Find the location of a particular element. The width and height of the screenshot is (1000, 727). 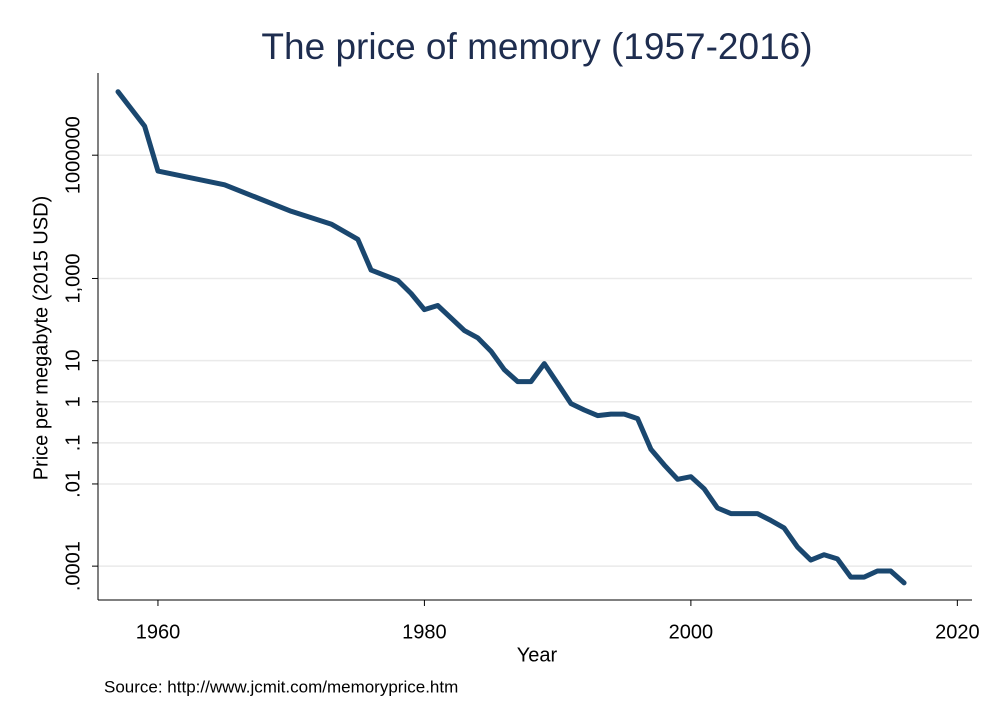

x-tick-label: 2000 is located at coordinates (691, 632).